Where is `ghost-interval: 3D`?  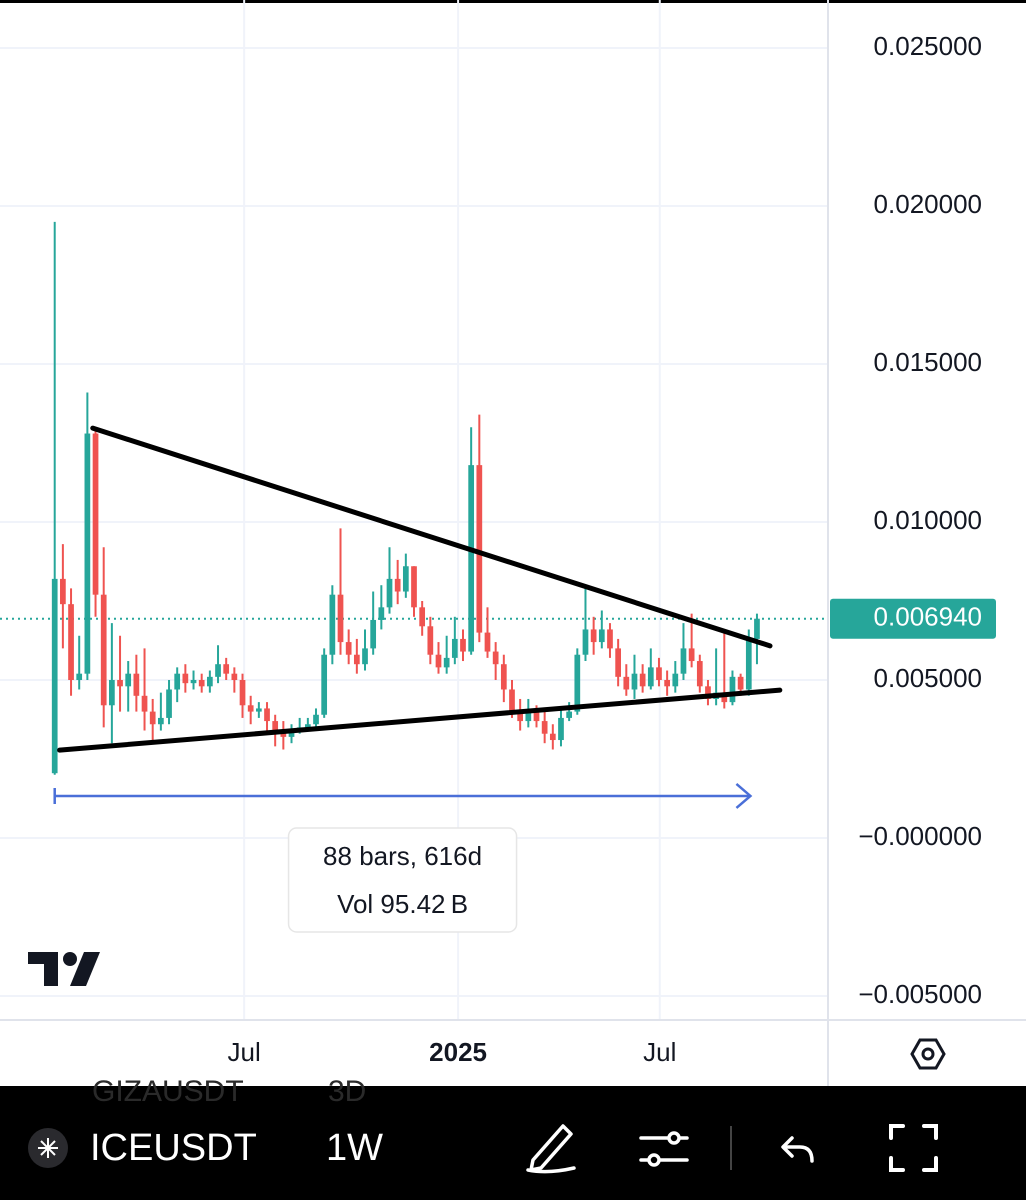 ghost-interval: 3D is located at coordinates (347, 1091).